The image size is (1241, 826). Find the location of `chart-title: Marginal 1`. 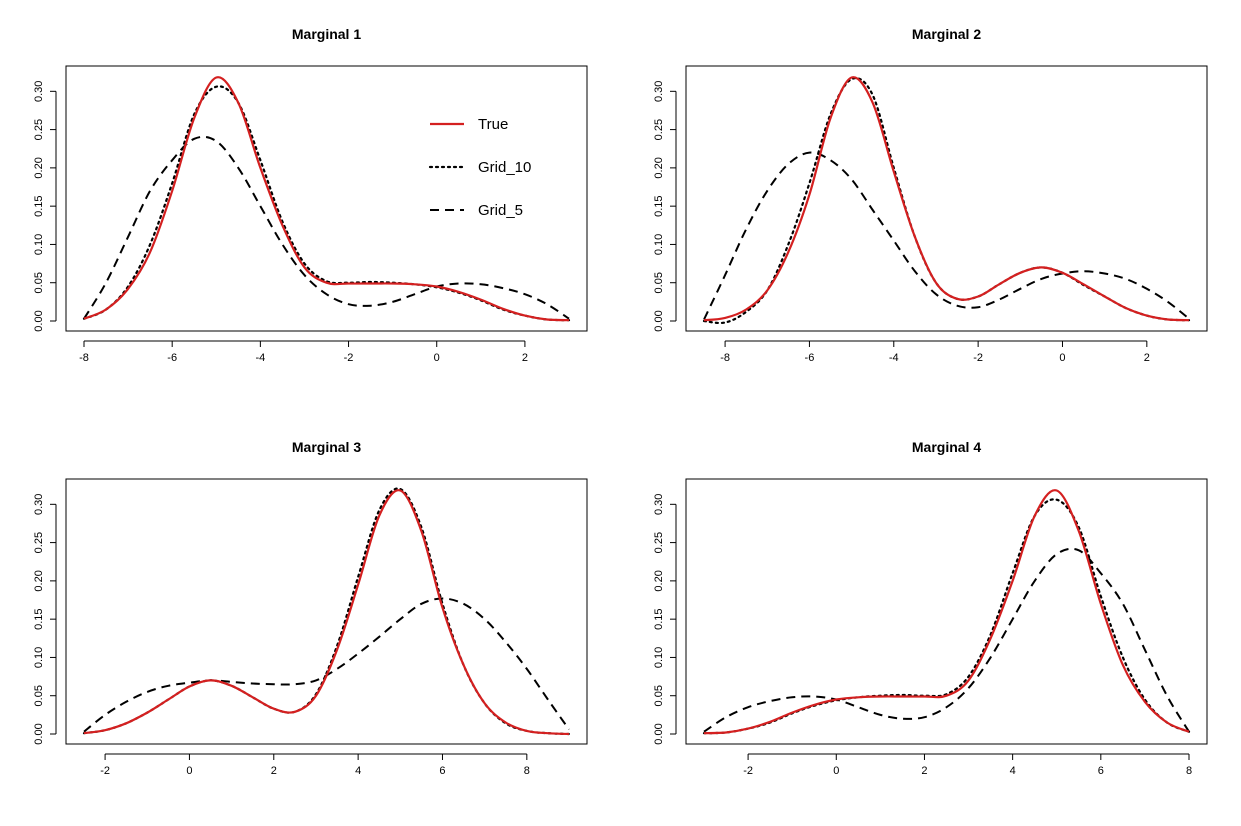

chart-title: Marginal 1 is located at coordinates (326, 34).